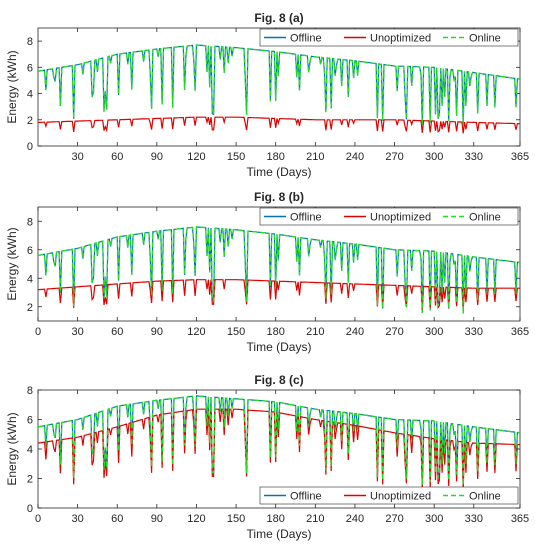 The width and height of the screenshot is (535, 550). Describe the element at coordinates (278, 18) in the screenshot. I see `chart-title: Fig. 8 (a)` at that location.